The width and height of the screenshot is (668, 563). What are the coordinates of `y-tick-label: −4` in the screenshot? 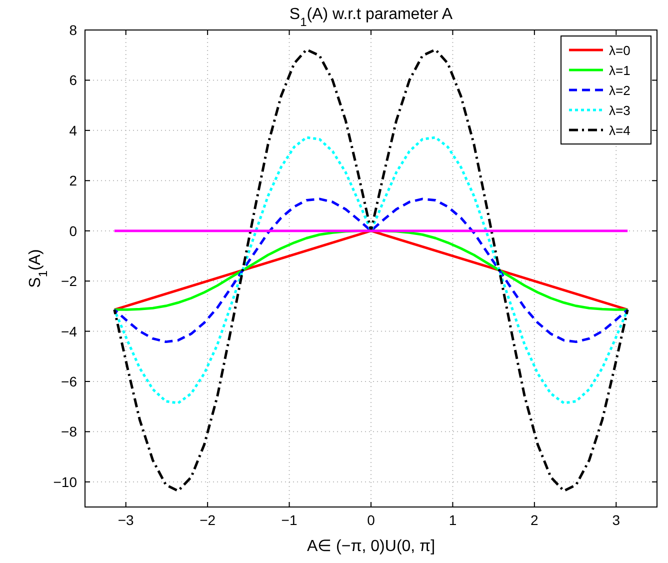 It's located at (69, 331).